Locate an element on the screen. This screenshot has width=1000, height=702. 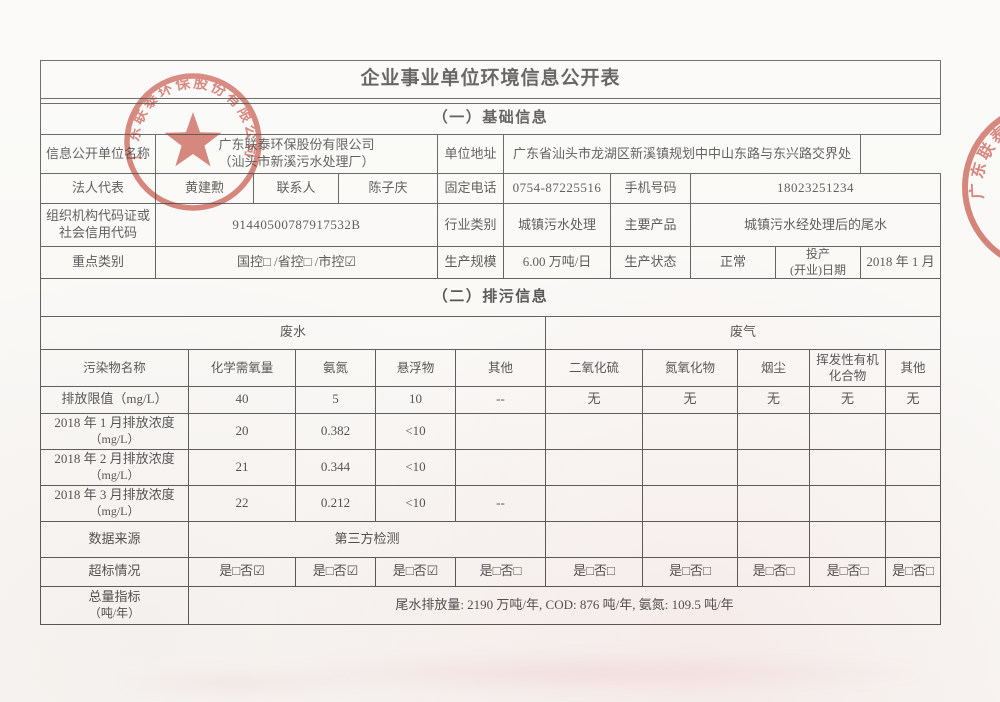
month1-nh3: 0.382 is located at coordinates (335, 431).